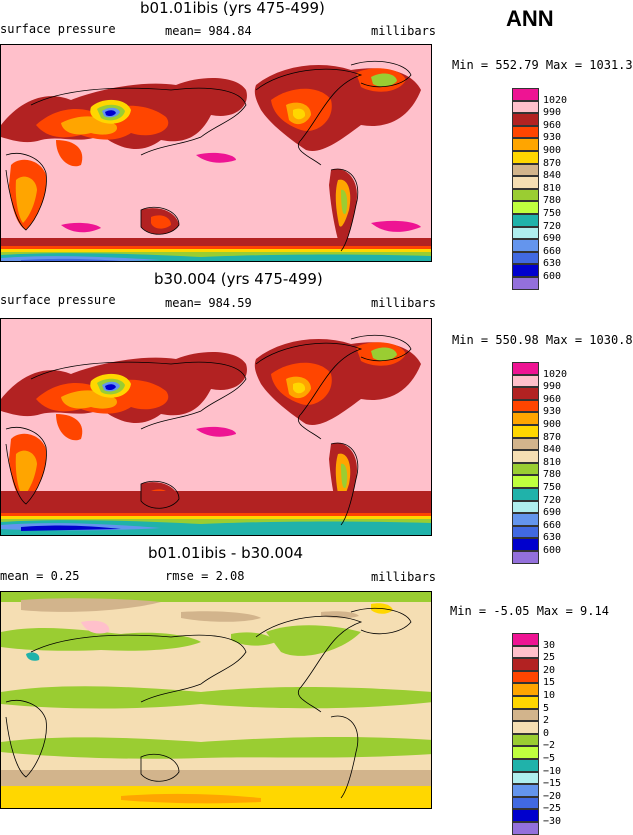 This screenshot has width=633, height=835. I want to click on panel1-title: b01.01ibis (yrs 475-499), so click(232, 8).